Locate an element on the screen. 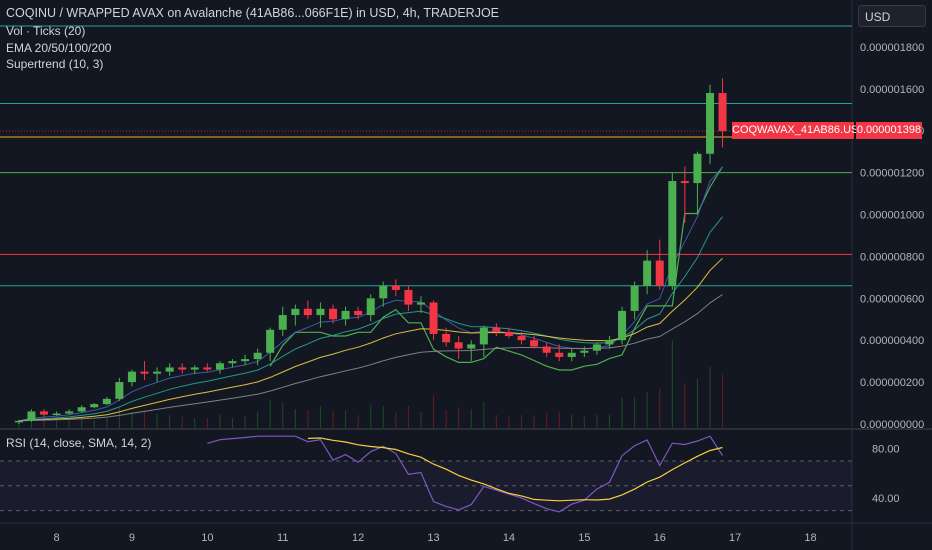 Image resolution: width=932 pixels, height=550 pixels. rsi-indicator-label: RSI (14, close, SMA, 14, 2) is located at coordinates (79, 443).